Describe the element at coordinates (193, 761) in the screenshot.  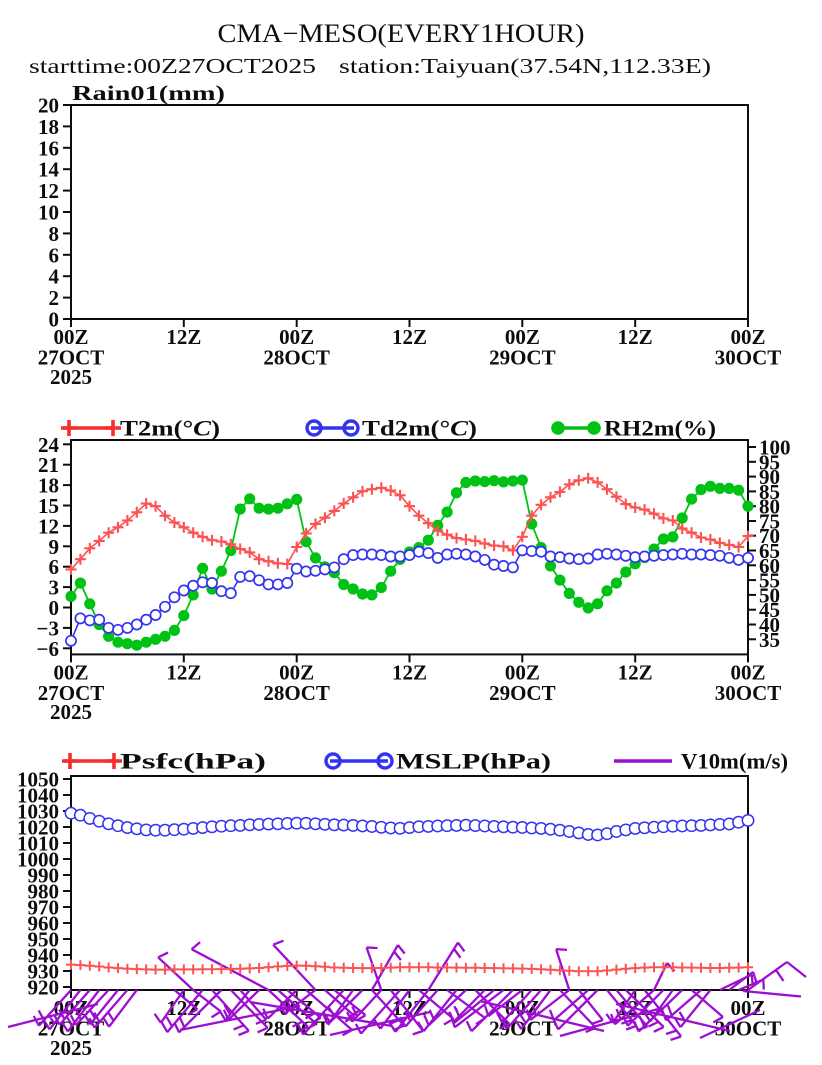
I see `svg-text: Psfc(hPa)` at that location.